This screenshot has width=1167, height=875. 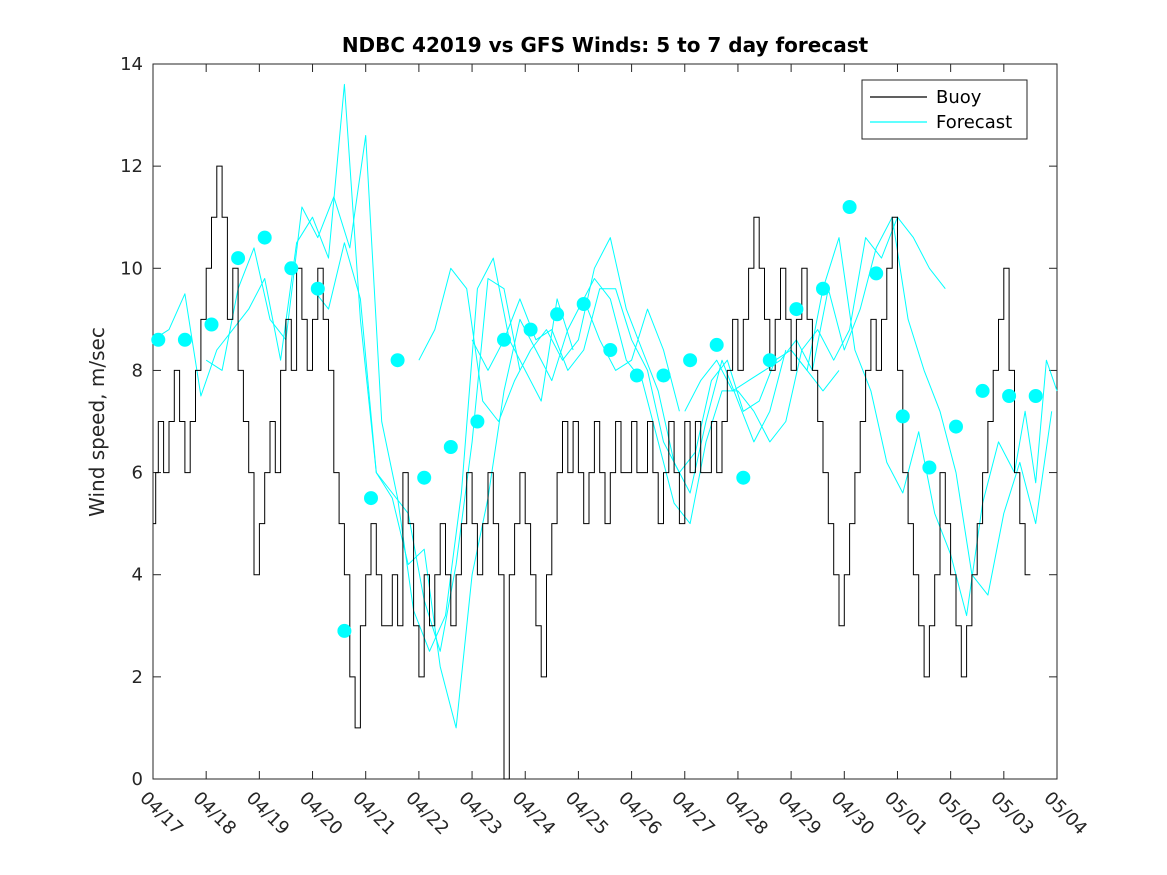 What do you see at coordinates (137, 779) in the screenshot?
I see `y-tick-label: 0` at bounding box center [137, 779].